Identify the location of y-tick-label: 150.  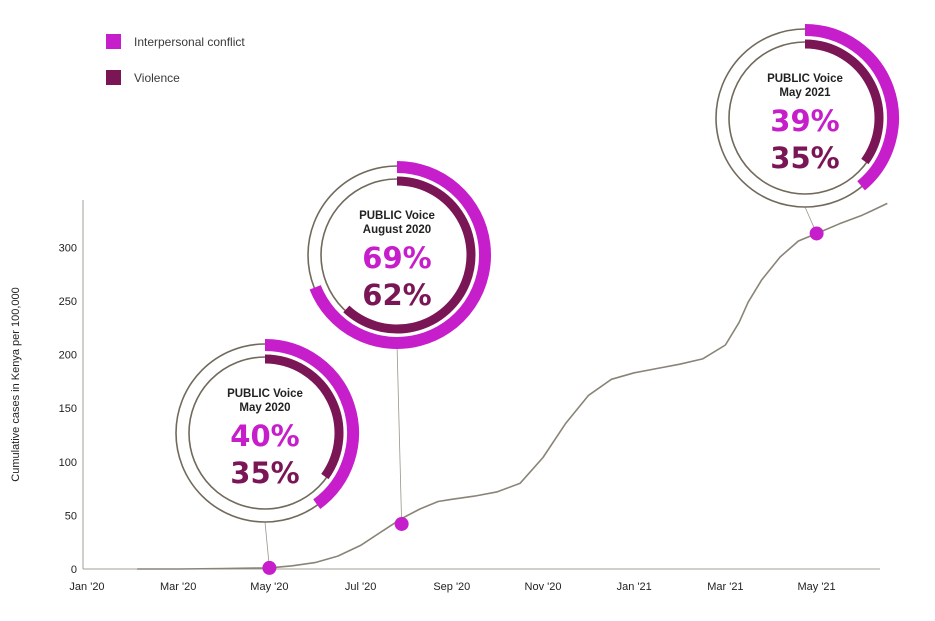
(68, 409).